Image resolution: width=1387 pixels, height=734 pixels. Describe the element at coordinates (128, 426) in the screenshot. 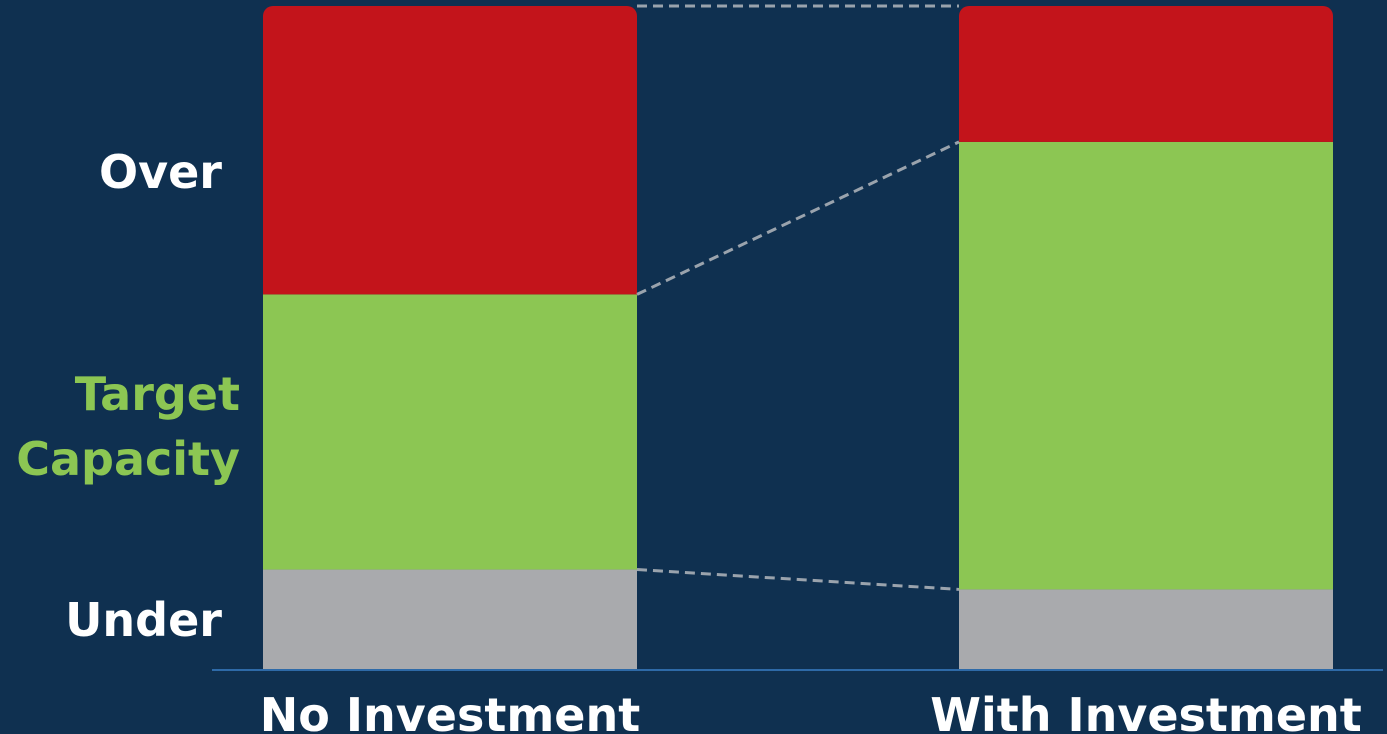

I see `band-label-target-capacity: Target Capacity` at that location.